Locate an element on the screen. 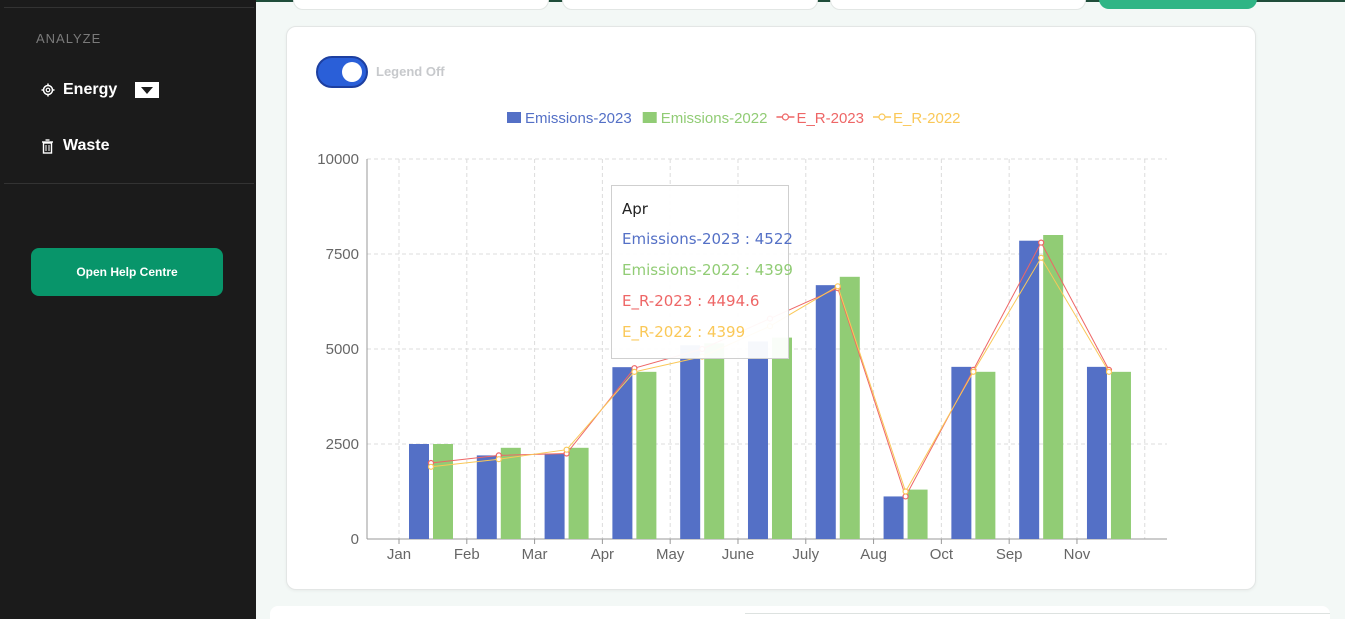 The width and height of the screenshot is (1345, 619). x-tick-label: Oct is located at coordinates (942, 554).